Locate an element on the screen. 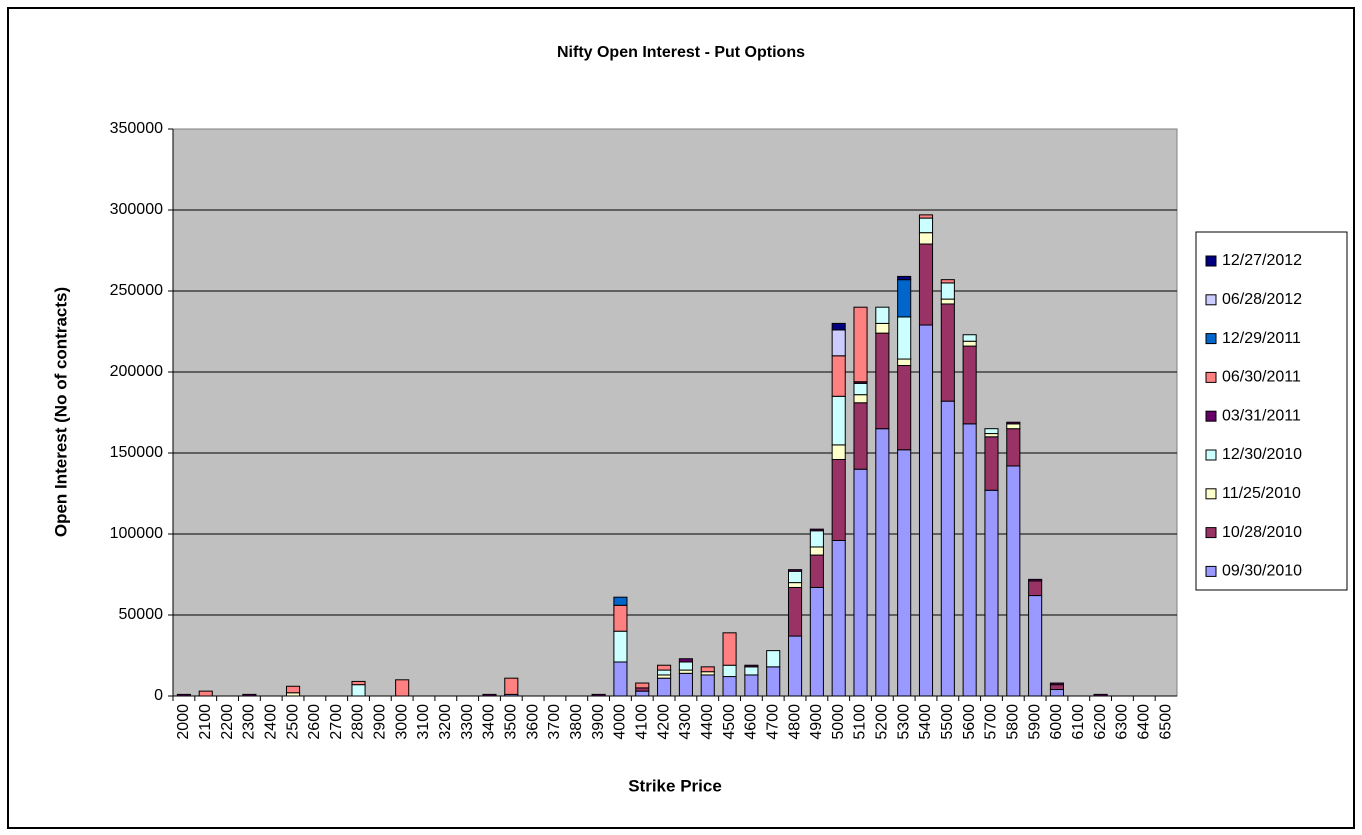 Image resolution: width=1362 pixels, height=835 pixels. x-tick-label: 6300 is located at coordinates (1122, 722).